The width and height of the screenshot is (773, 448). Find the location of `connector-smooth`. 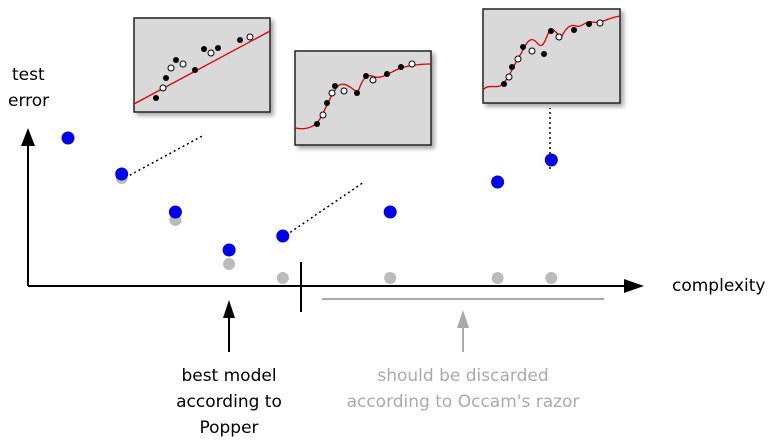

connector-smooth is located at coordinates (323, 210).